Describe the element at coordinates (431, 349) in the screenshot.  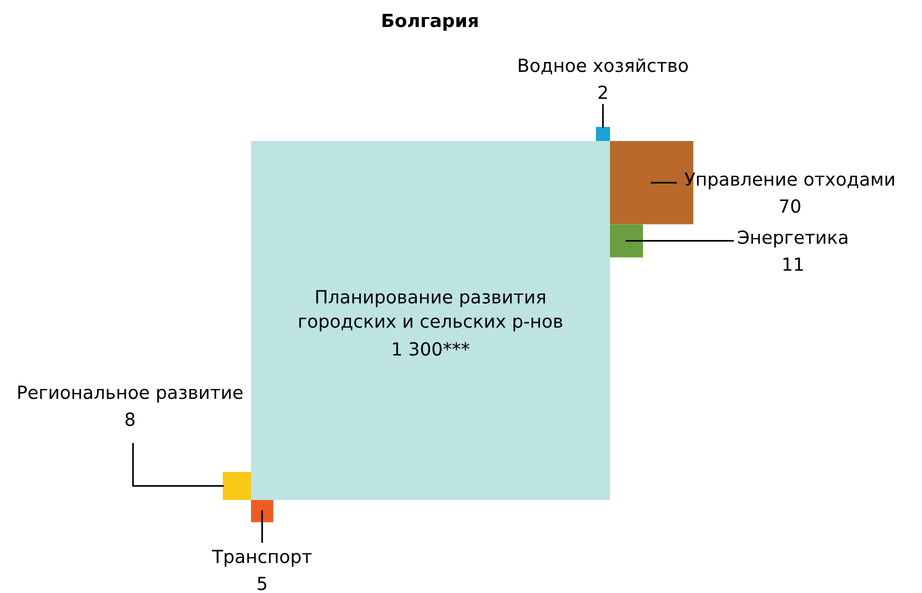
I see `data-label: 1 300***` at that location.